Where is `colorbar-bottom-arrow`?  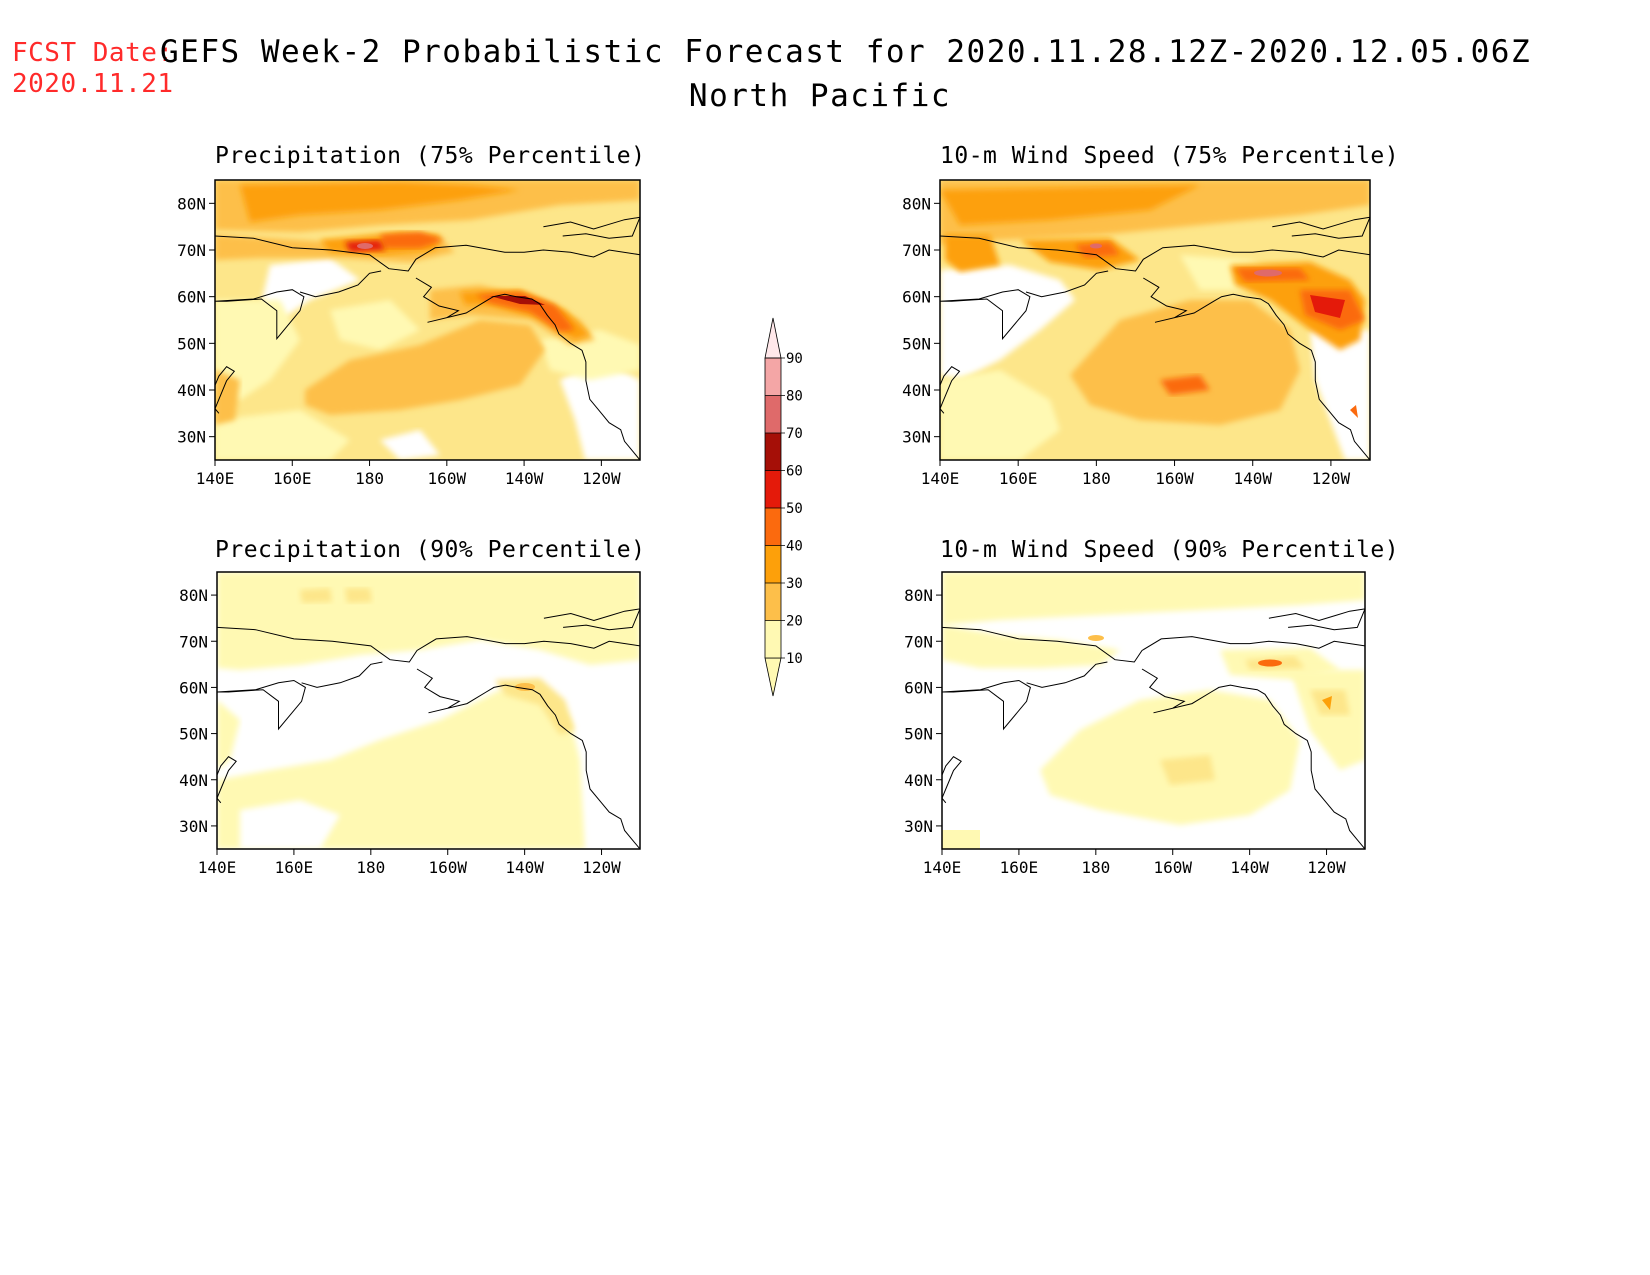
colorbar-bottom-arrow is located at coordinates (773, 677).